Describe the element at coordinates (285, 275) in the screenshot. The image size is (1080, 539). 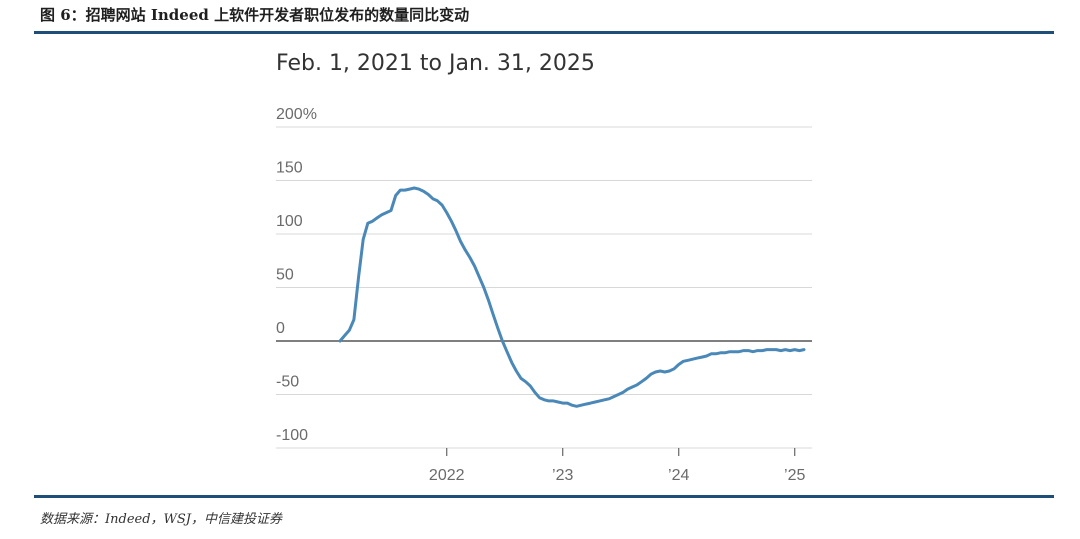
I see `y-tick-label: 50` at that location.